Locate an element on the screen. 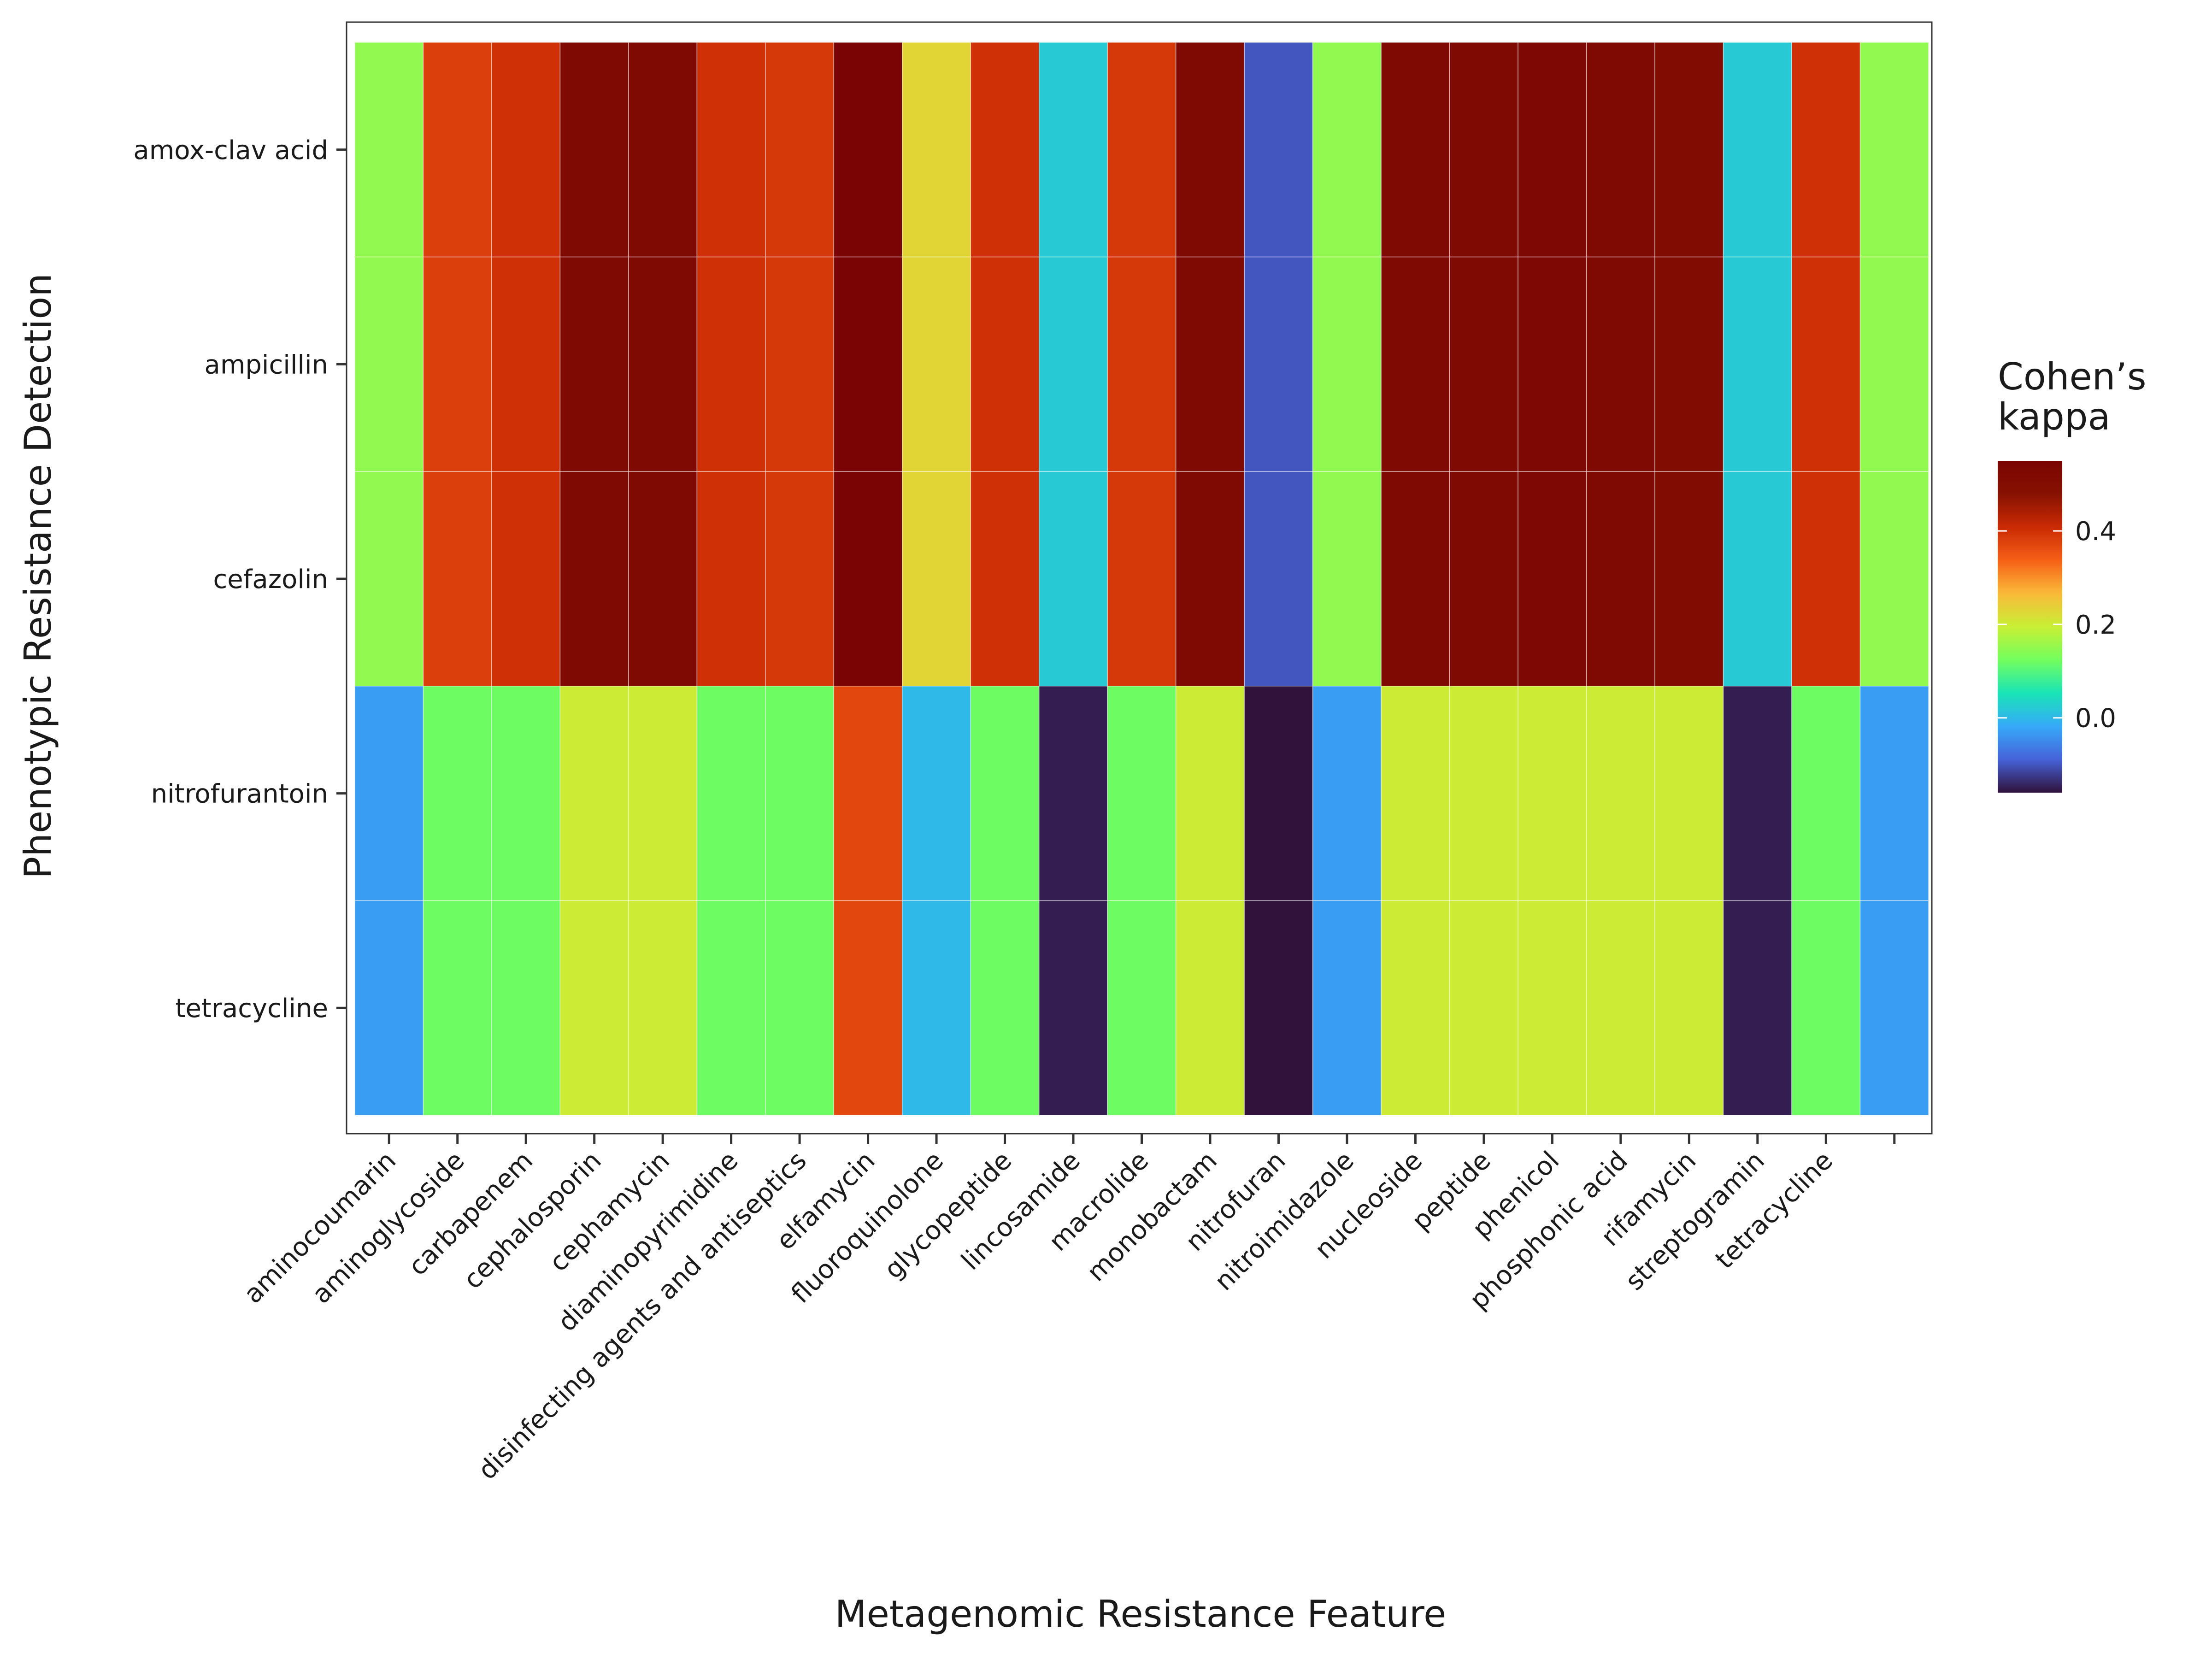 Image resolution: width=2212 pixels, height=1659 pixels. y-tick-label: ampicillin is located at coordinates (267, 365).